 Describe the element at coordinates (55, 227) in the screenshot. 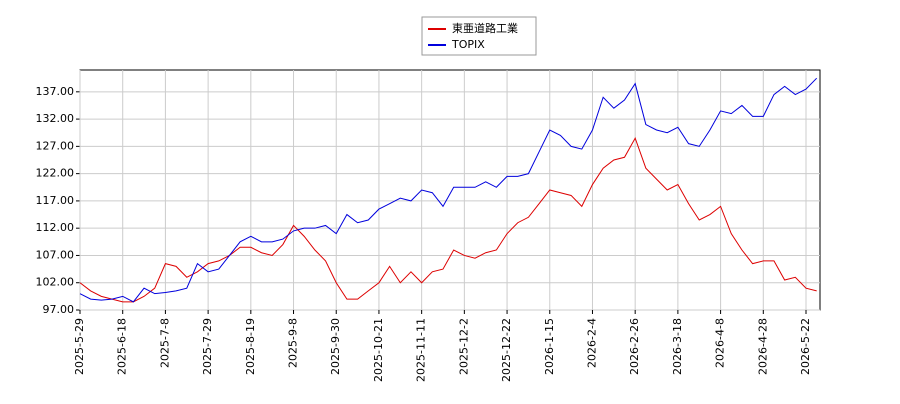

I see `y-tick-label: 112.00` at that location.